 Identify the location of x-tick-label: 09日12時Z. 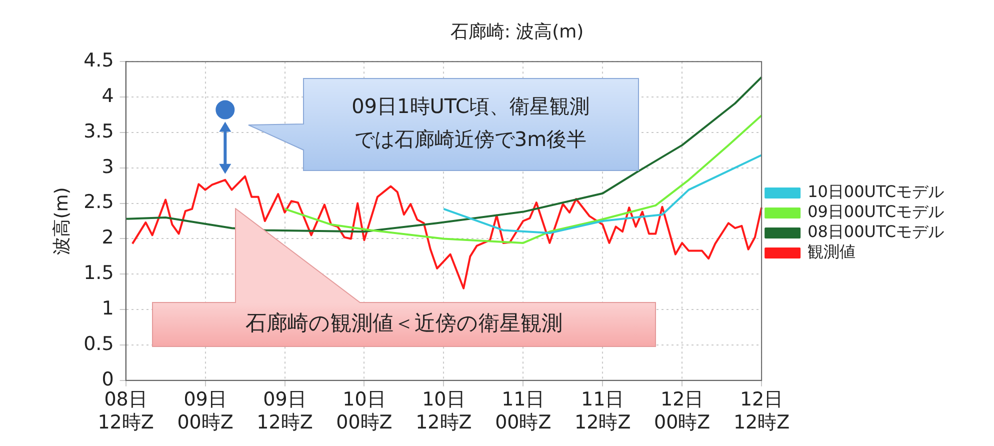
(284, 411).